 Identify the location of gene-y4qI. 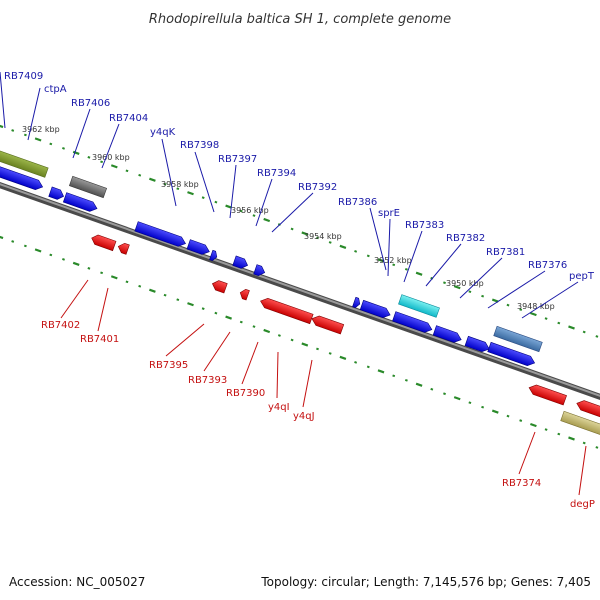
(328, 325).